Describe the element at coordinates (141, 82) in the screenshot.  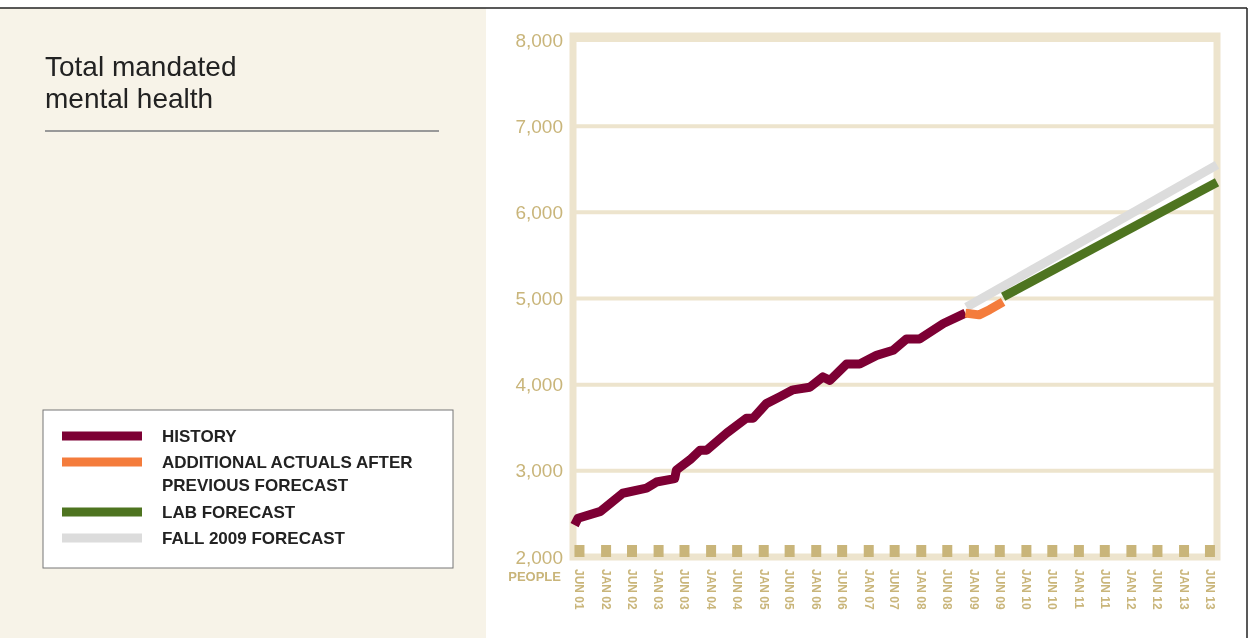
I see `text: Total mandated mental health` at that location.